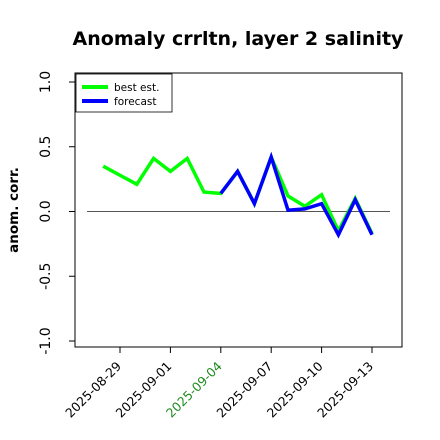  What do you see at coordinates (46, 82) in the screenshot?
I see `y-tick-label: 1.0` at bounding box center [46, 82].